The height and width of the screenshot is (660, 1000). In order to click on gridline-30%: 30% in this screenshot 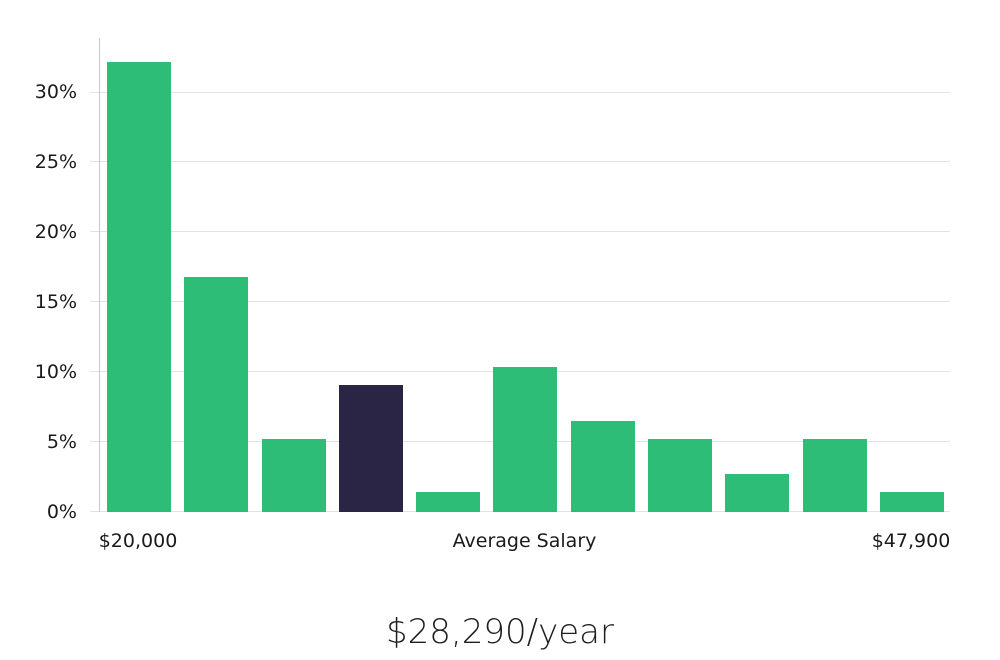, I will do `click(492, 92)`.